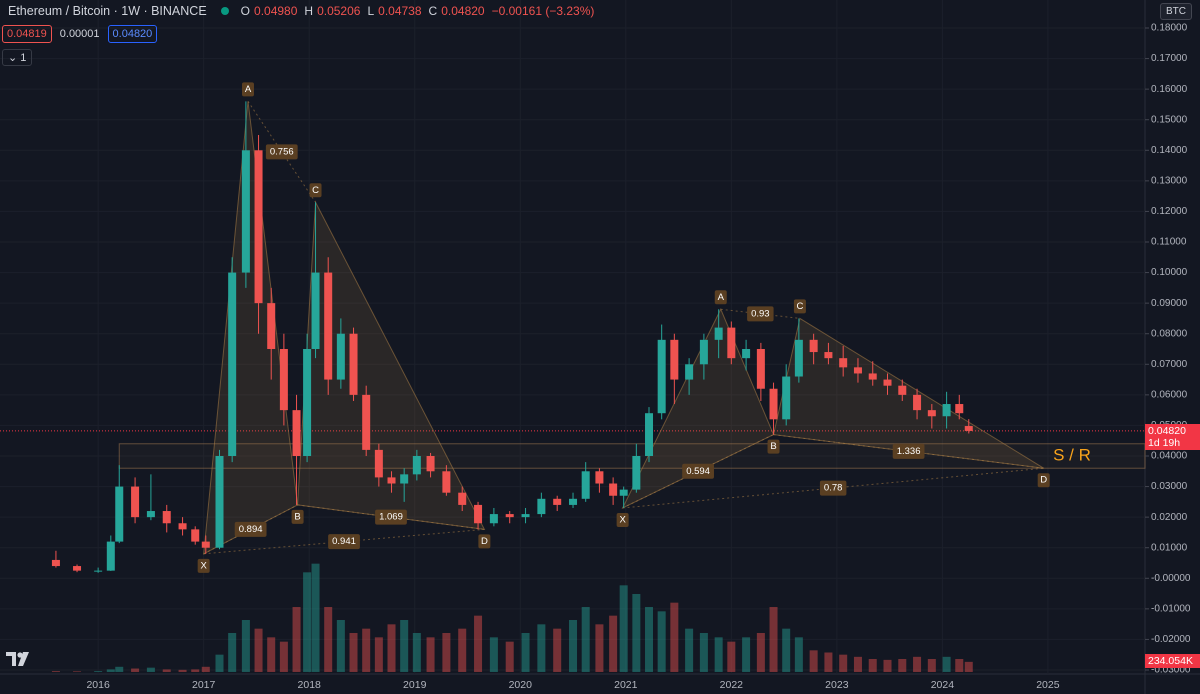 The image size is (1200, 694). Describe the element at coordinates (463, 11) in the screenshot. I see `close-value: 0.04820` at that location.